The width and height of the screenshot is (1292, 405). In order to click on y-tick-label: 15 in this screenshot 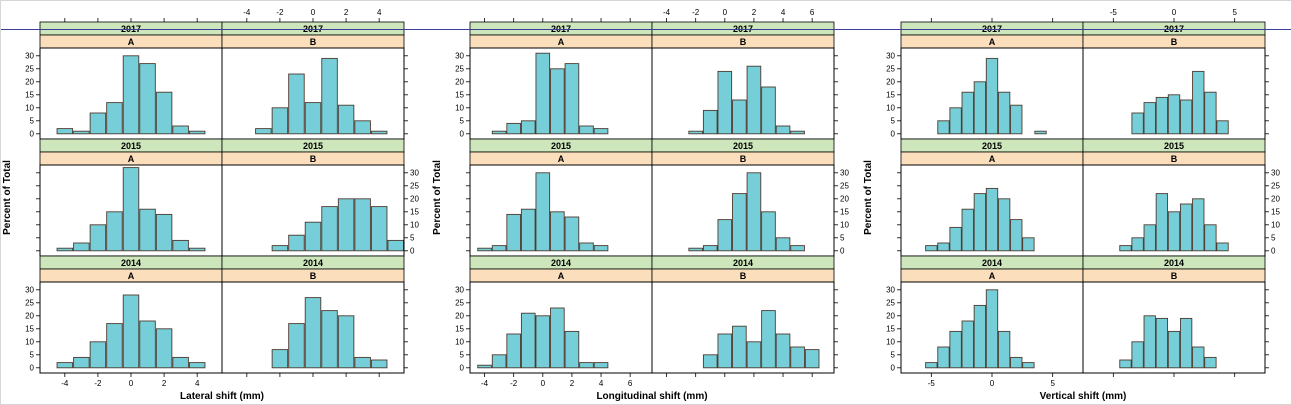, I will do `click(890, 328)`.